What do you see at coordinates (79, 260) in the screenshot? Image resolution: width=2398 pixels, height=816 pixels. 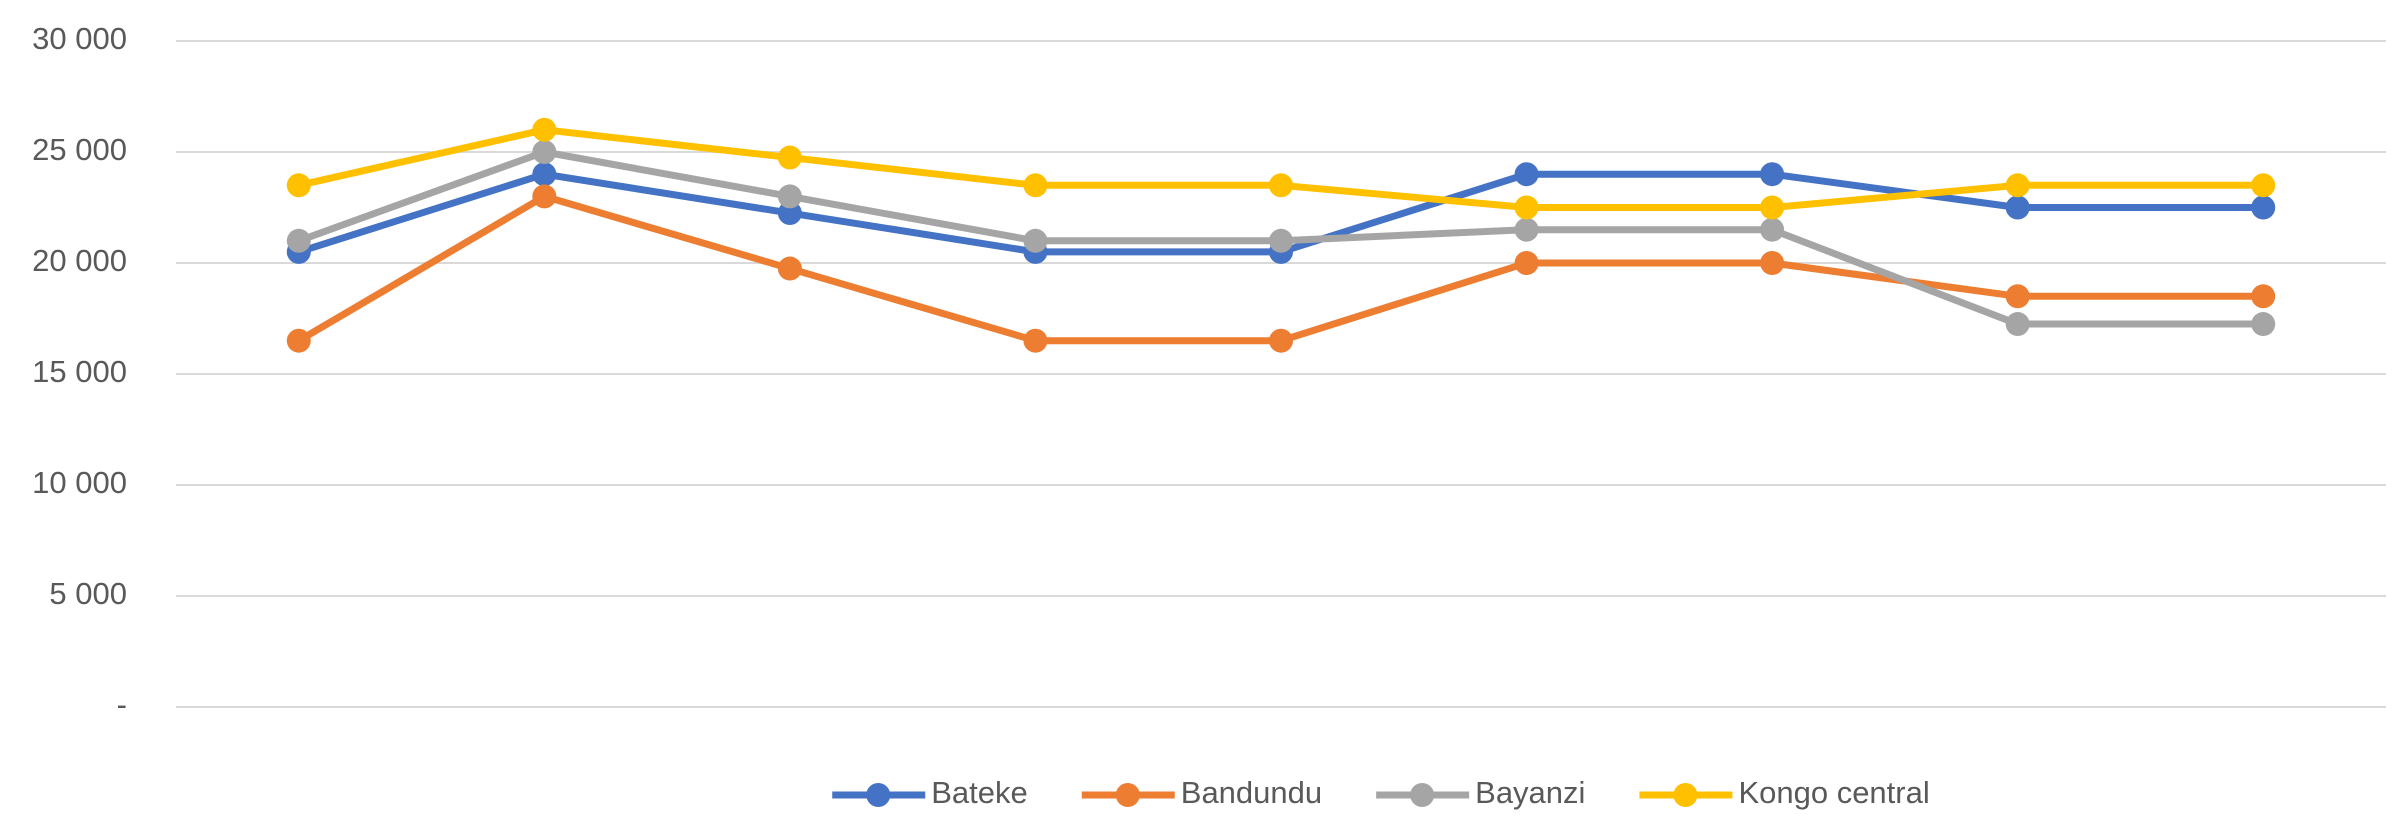 I see `y-tick-label: 20 000` at bounding box center [79, 260].